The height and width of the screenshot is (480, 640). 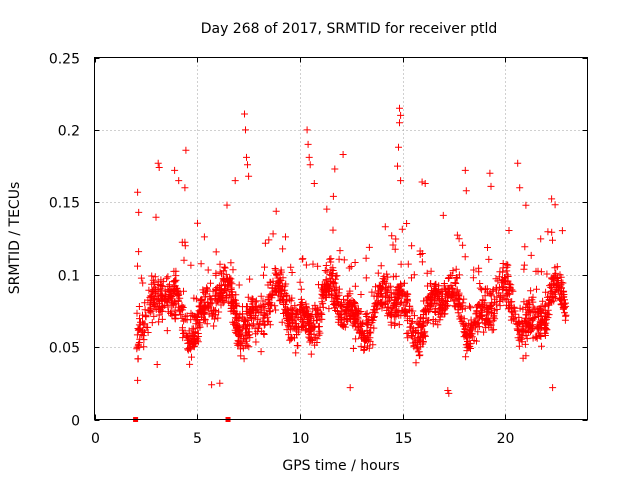 I want to click on y-tick-label: 0.1, so click(x=69, y=277).